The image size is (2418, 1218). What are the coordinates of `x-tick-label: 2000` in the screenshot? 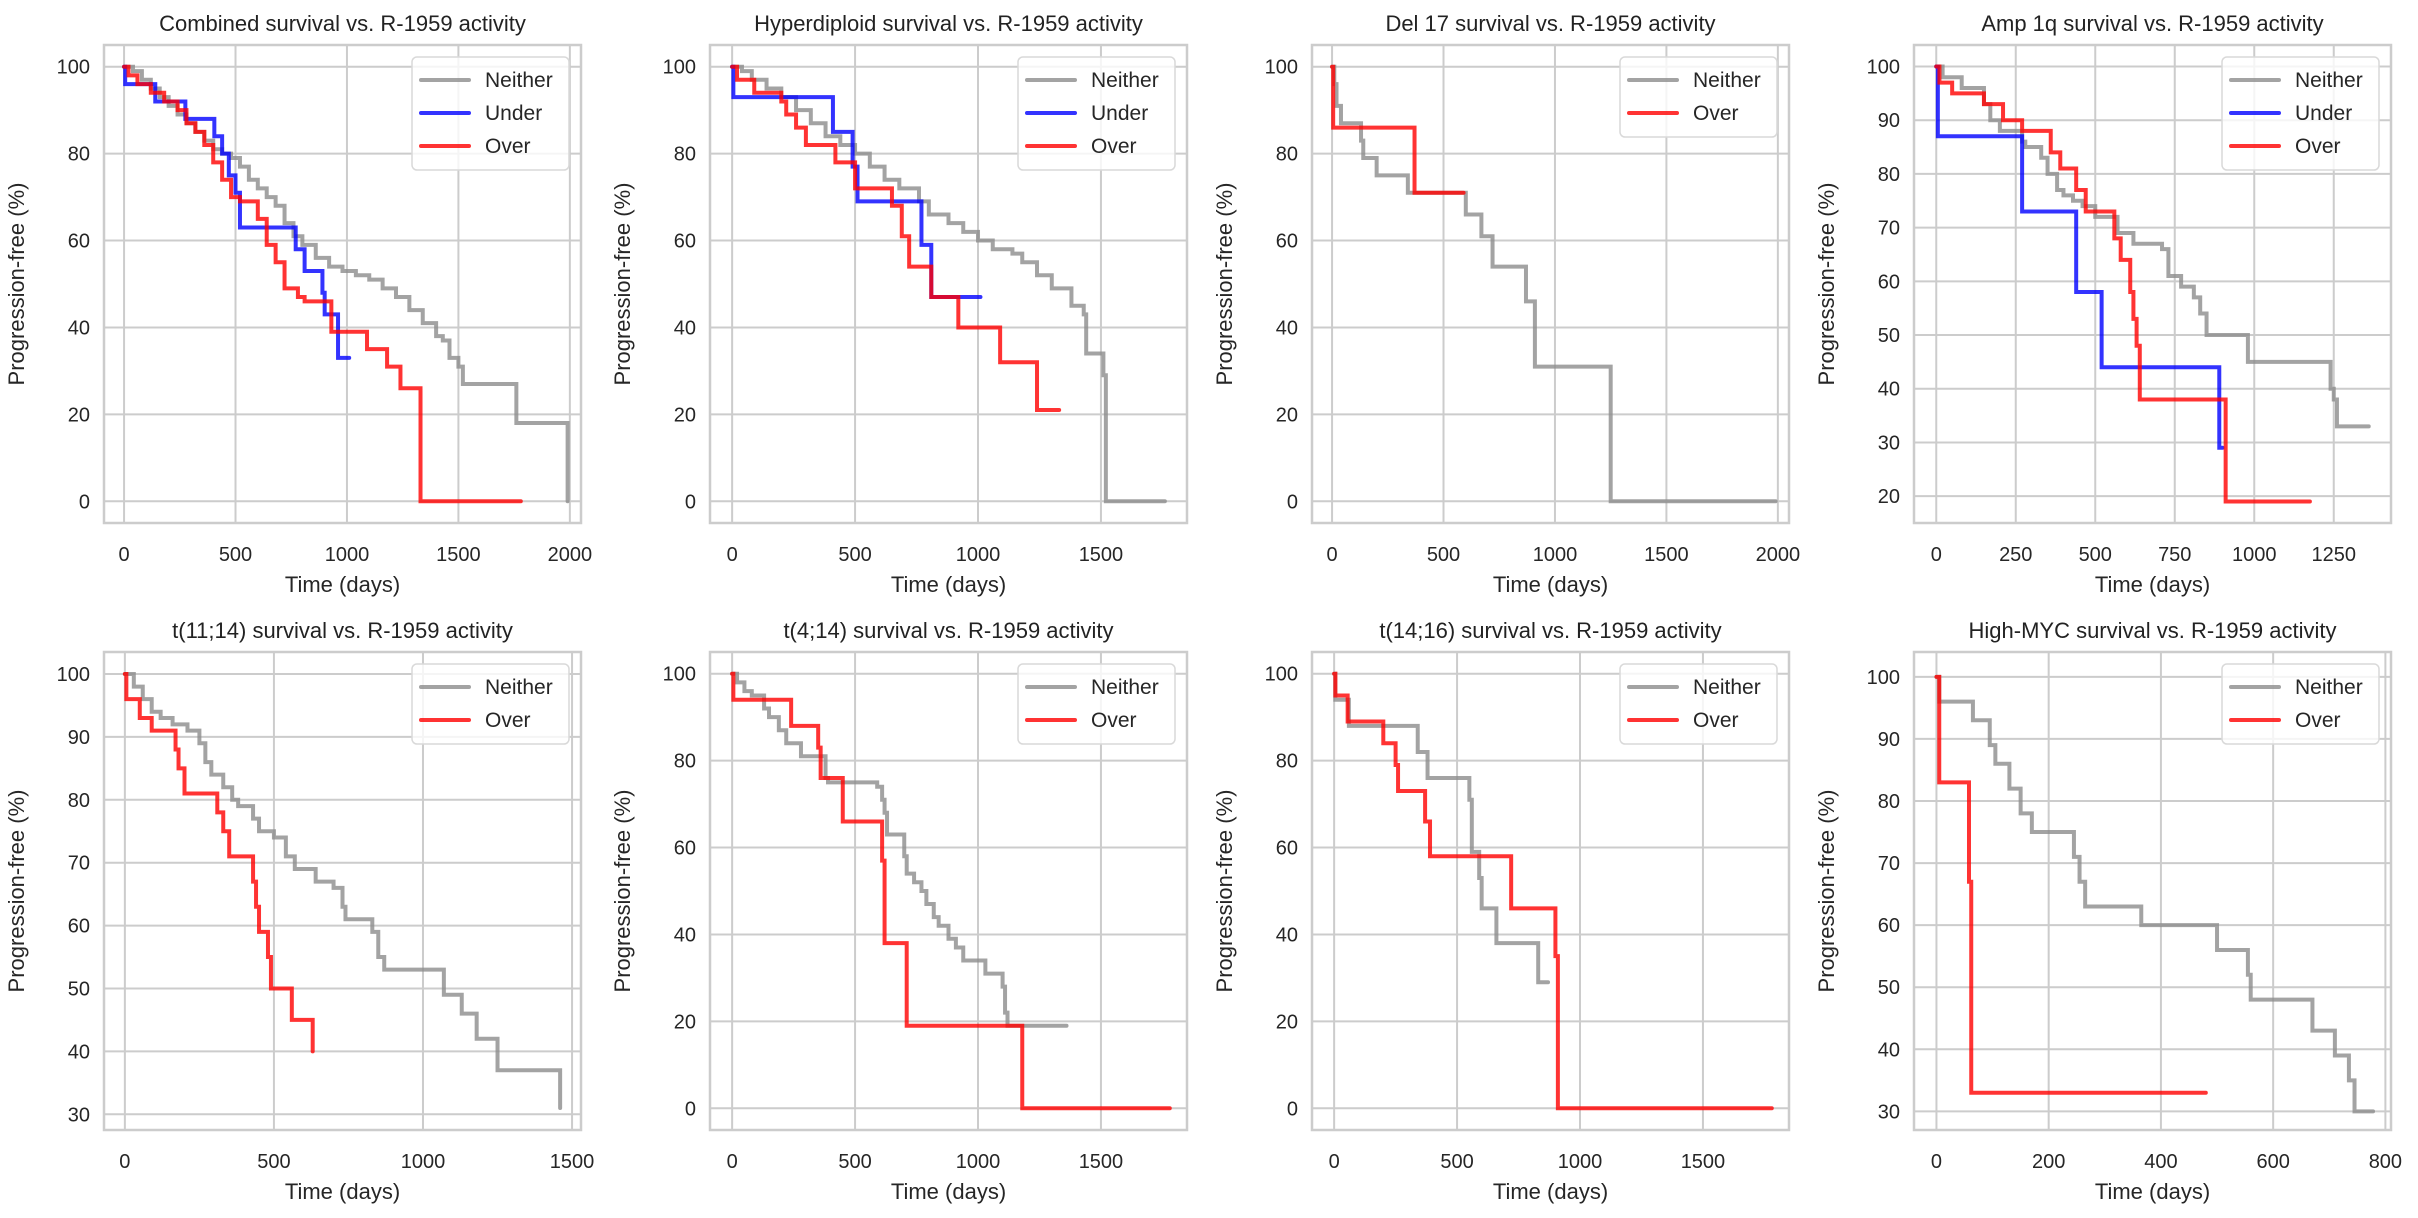 It's located at (570, 555).